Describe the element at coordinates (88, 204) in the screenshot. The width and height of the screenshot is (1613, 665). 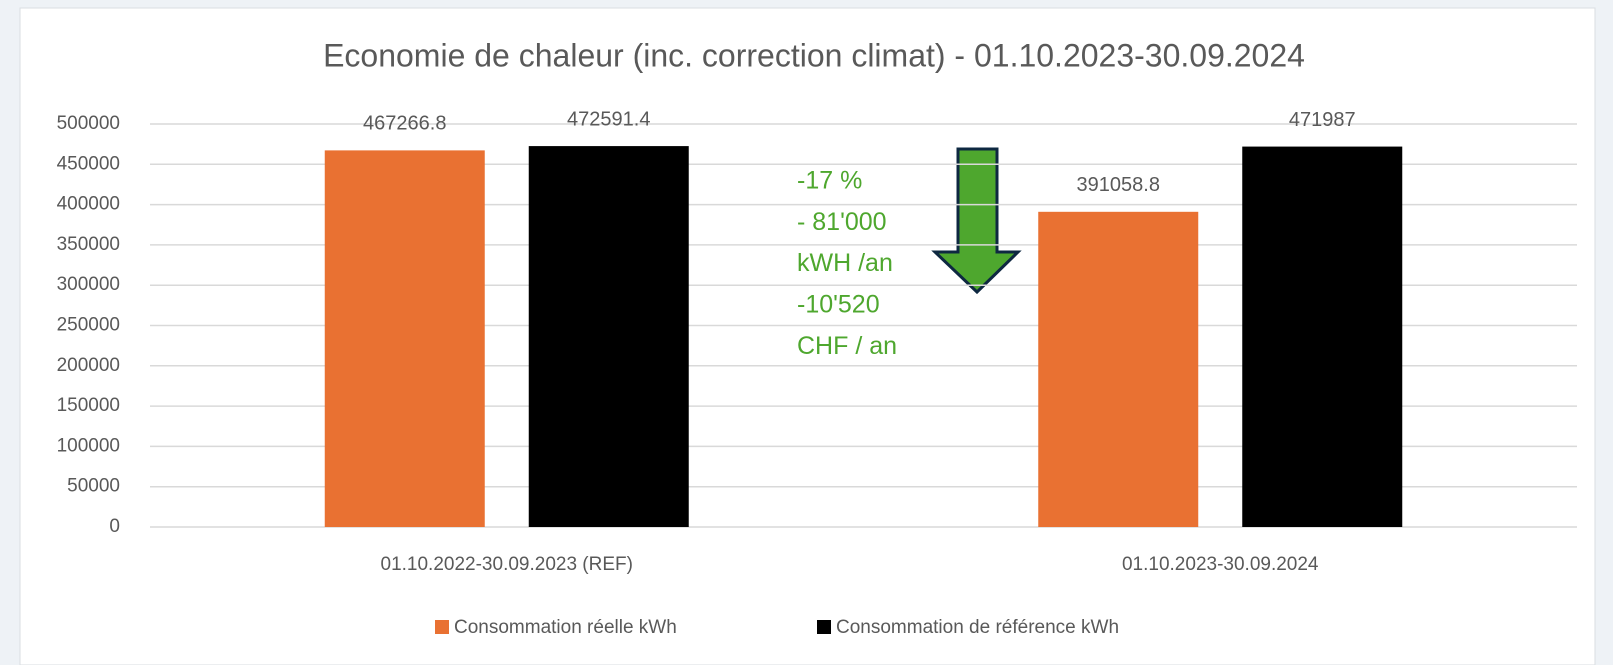
I see `y-tick-label: 400000` at that location.